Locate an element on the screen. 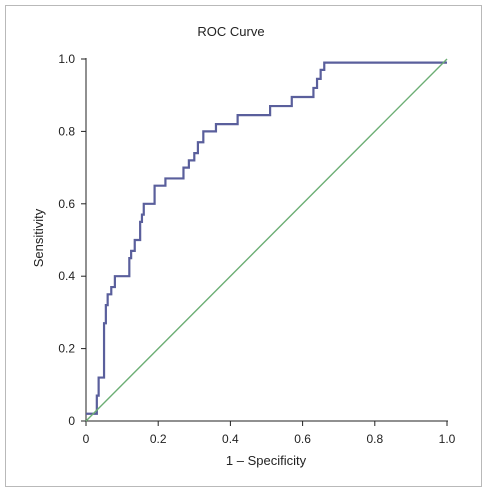  y-tick-label: 1.0 is located at coordinates (66, 59).